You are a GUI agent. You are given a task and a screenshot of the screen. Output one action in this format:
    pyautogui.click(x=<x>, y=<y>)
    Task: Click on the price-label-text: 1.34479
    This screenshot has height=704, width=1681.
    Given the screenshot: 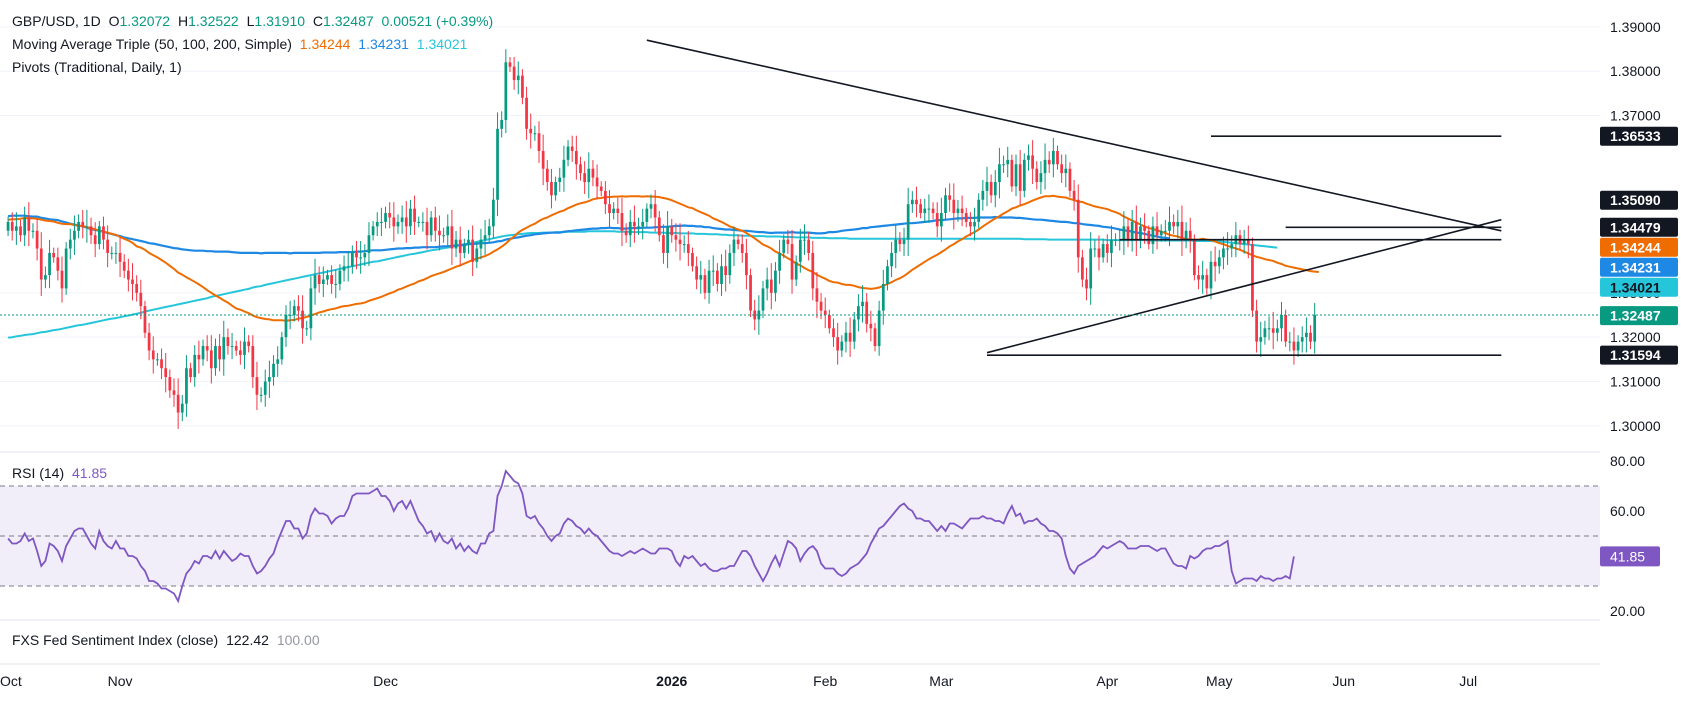 What is the action you would take?
    pyautogui.click(x=1635, y=227)
    